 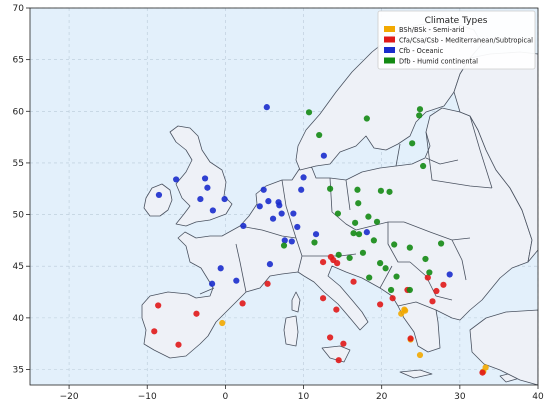 What do you see at coordinates (460, 397) in the screenshot?
I see `x-tick-label: 30` at bounding box center [460, 397].